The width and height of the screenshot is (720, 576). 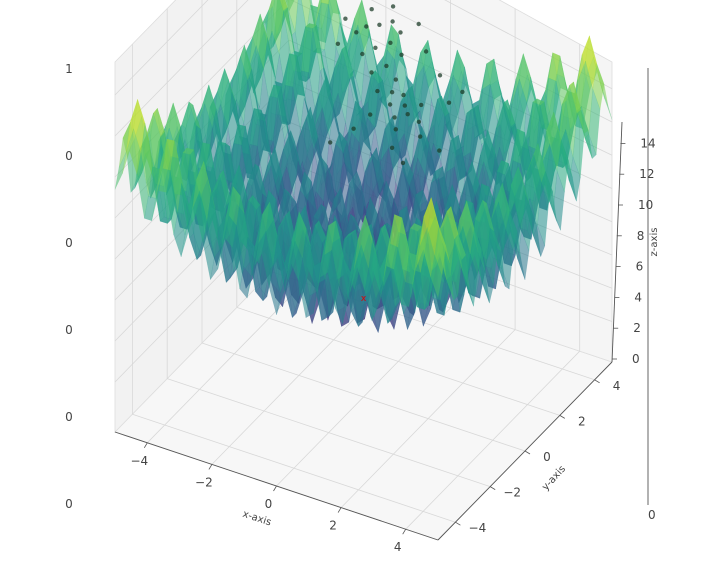 What do you see at coordinates (636, 359) in the screenshot?
I see `z-tick-label: 0` at bounding box center [636, 359].